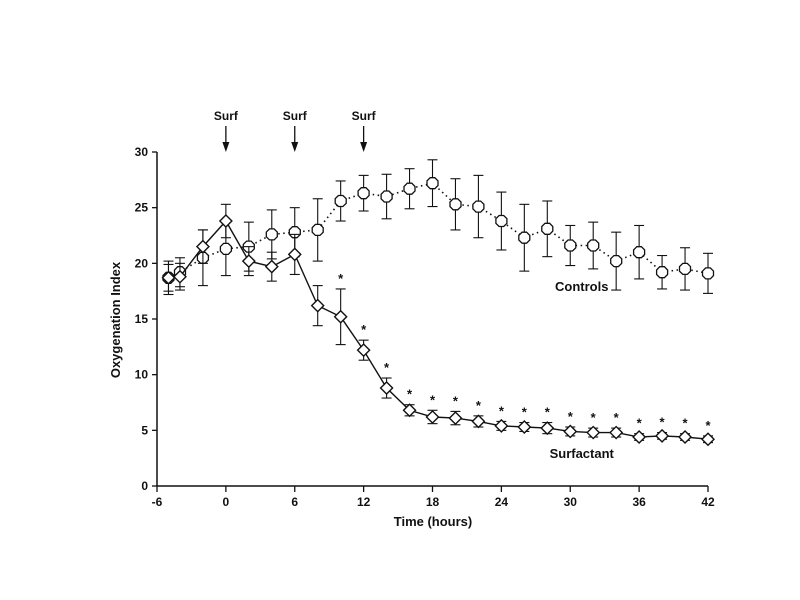  I want to click on y-tick-label: 10, so click(142, 375).